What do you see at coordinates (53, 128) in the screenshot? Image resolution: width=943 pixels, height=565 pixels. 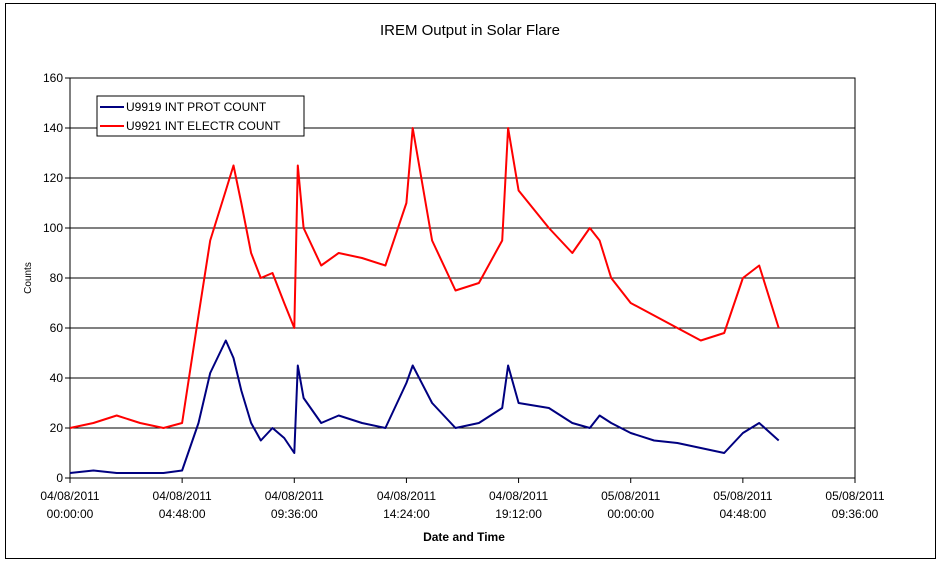 I see `y-tick-label: 140` at bounding box center [53, 128].